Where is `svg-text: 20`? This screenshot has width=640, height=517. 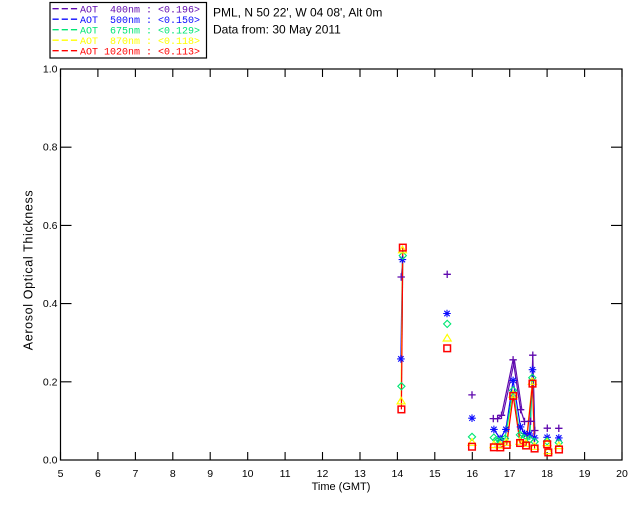
svg-text: 20 is located at coordinates (622, 474).